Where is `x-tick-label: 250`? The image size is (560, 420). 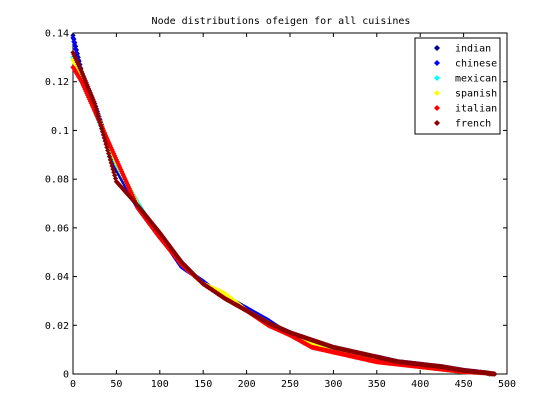 x-tick-label: 250 is located at coordinates (290, 384).